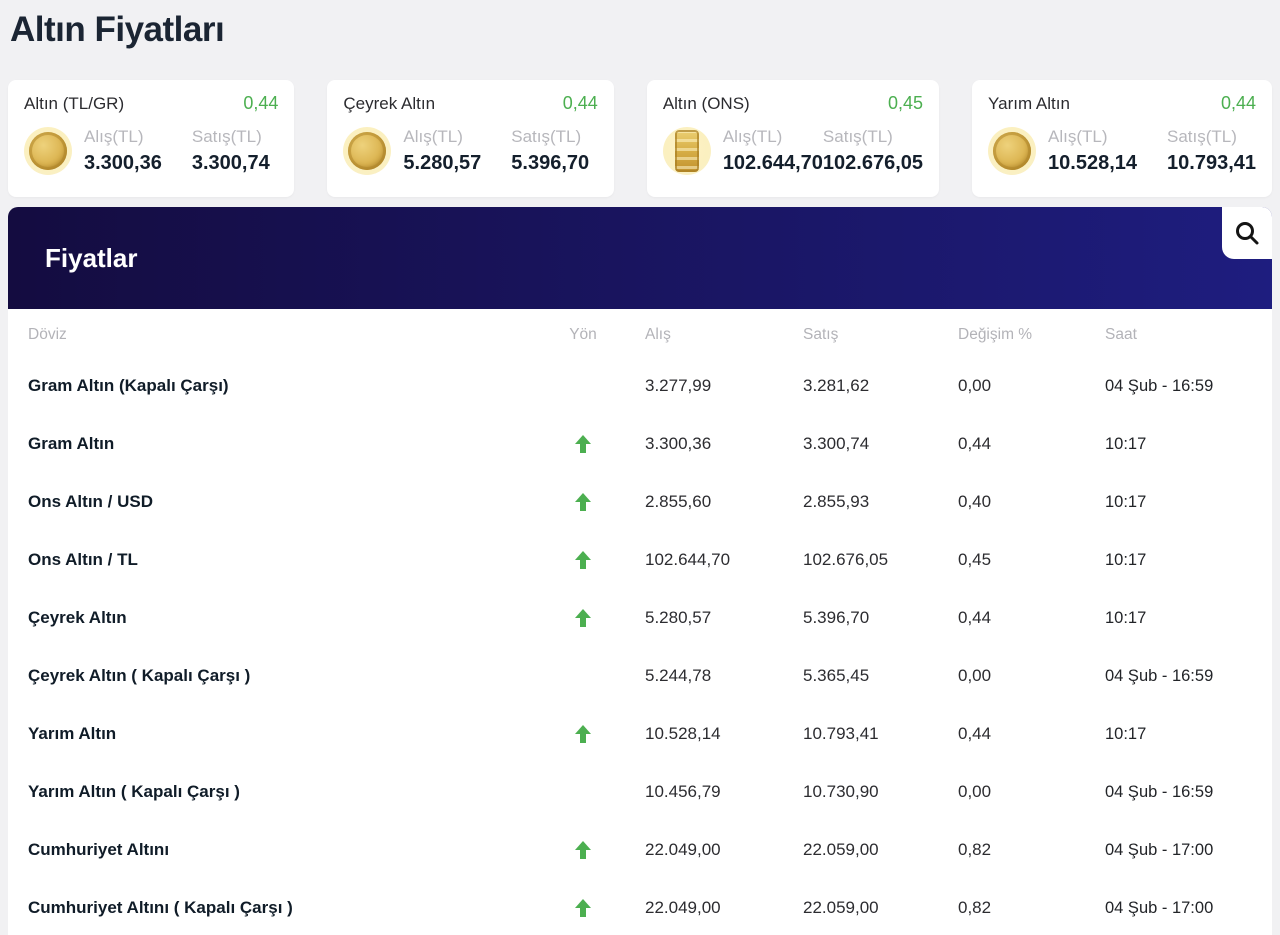 The width and height of the screenshot is (1280, 935). Describe the element at coordinates (230, 163) in the screenshot. I see `sell-value: 3.300,74` at that location.